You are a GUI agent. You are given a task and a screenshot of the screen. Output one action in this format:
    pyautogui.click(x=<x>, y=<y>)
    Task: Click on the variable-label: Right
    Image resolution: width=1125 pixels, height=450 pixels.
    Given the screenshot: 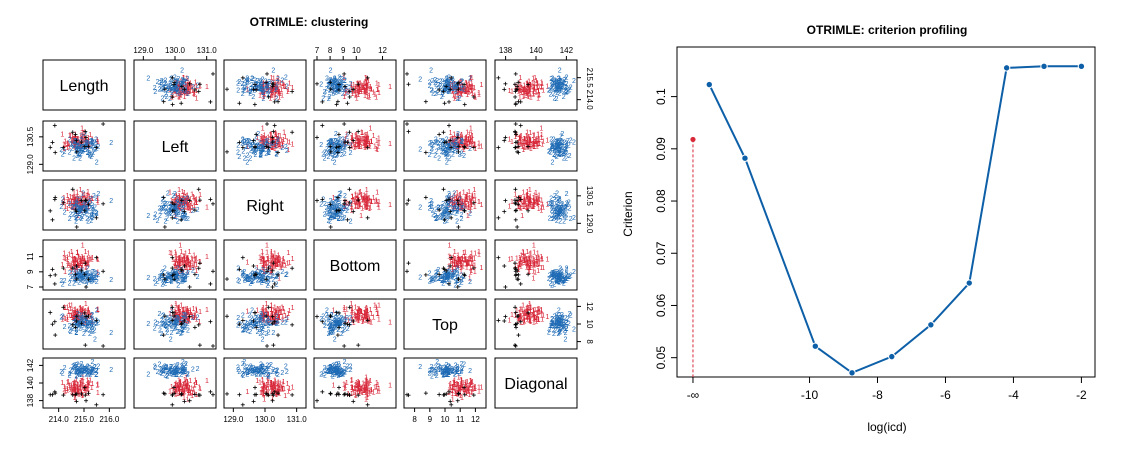 What is the action you would take?
    pyautogui.click(x=265, y=206)
    